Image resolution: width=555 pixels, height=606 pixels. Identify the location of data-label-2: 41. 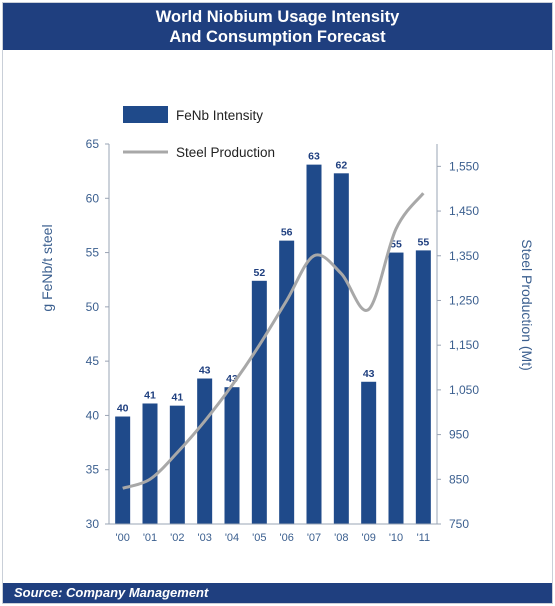
(177, 398).